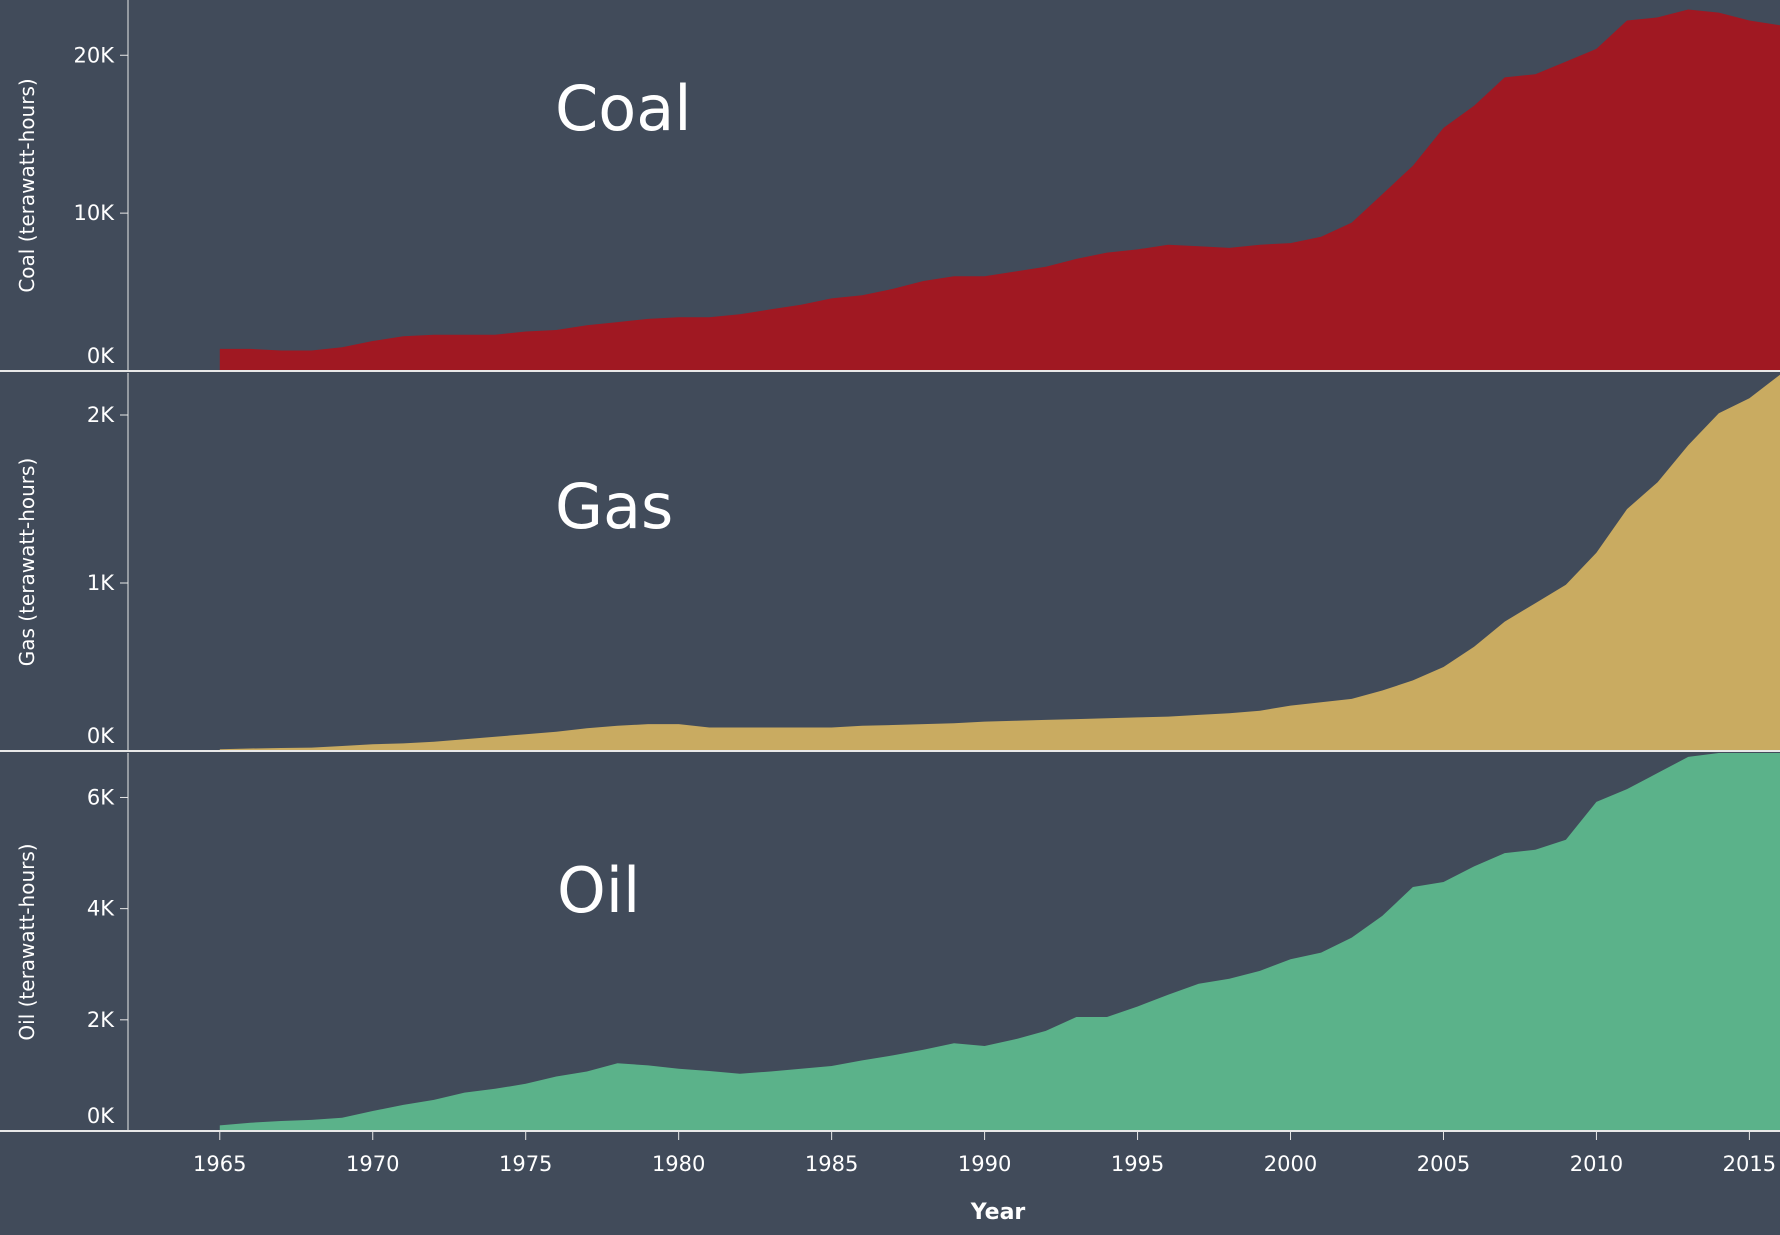  Describe the element at coordinates (219, 1164) in the screenshot. I see `x-tick-label: 1965` at that location.